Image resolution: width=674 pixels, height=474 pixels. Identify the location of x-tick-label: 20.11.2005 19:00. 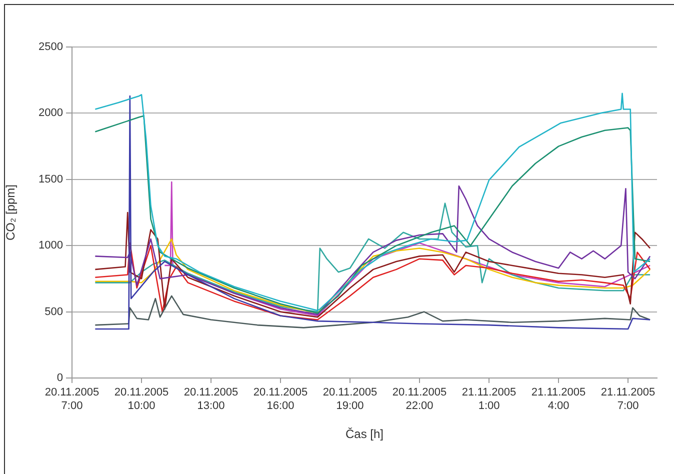
(350, 399).